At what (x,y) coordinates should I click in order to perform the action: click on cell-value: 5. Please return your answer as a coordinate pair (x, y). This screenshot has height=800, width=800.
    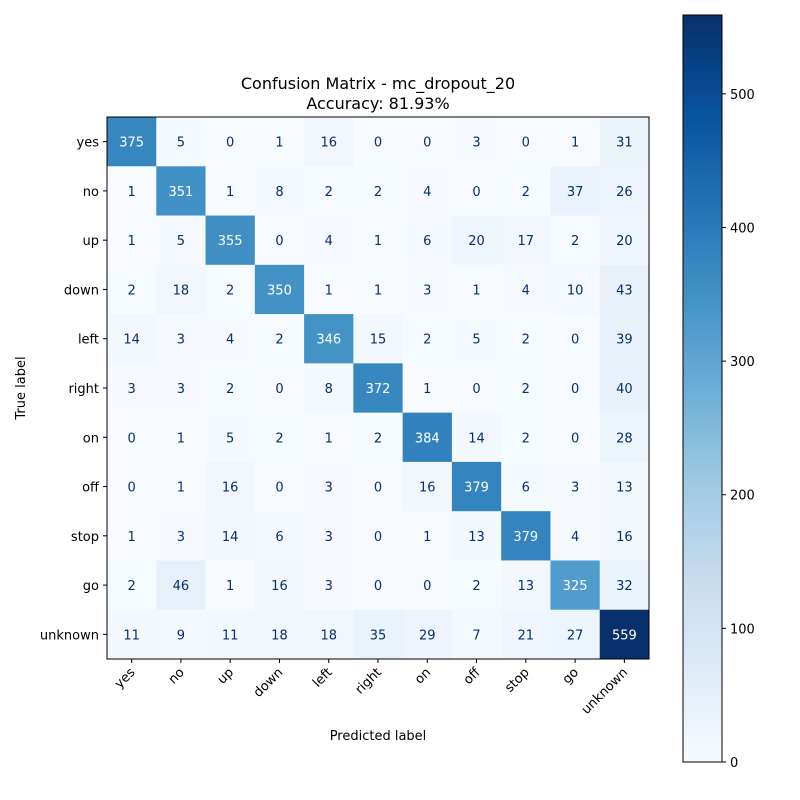
    Looking at the image, I should click on (230, 438).